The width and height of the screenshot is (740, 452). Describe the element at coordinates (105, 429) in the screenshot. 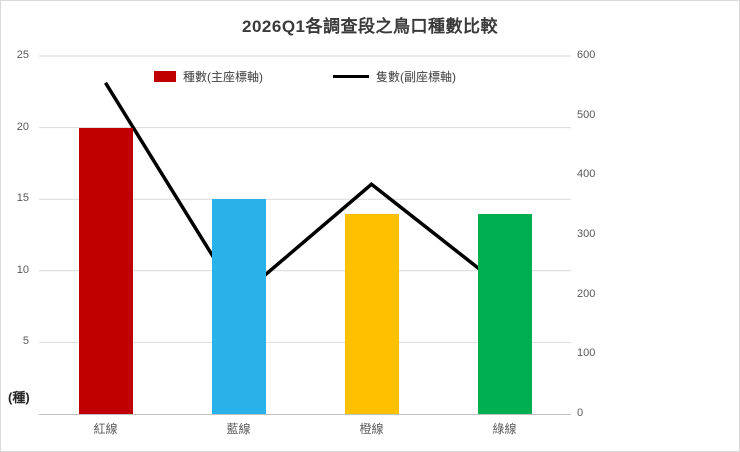

I see `category-label-紅線: 紅線` at that location.